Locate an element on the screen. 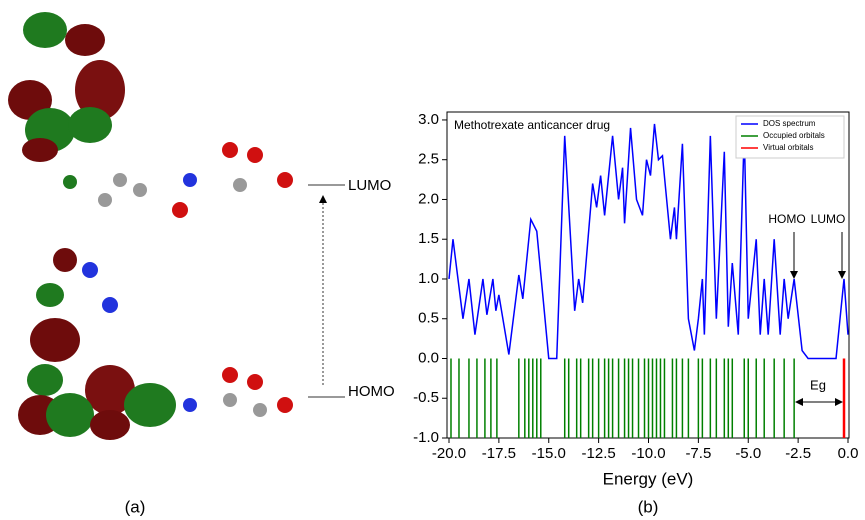 The width and height of the screenshot is (865, 520). x-tick-label: -5.0 is located at coordinates (748, 453).